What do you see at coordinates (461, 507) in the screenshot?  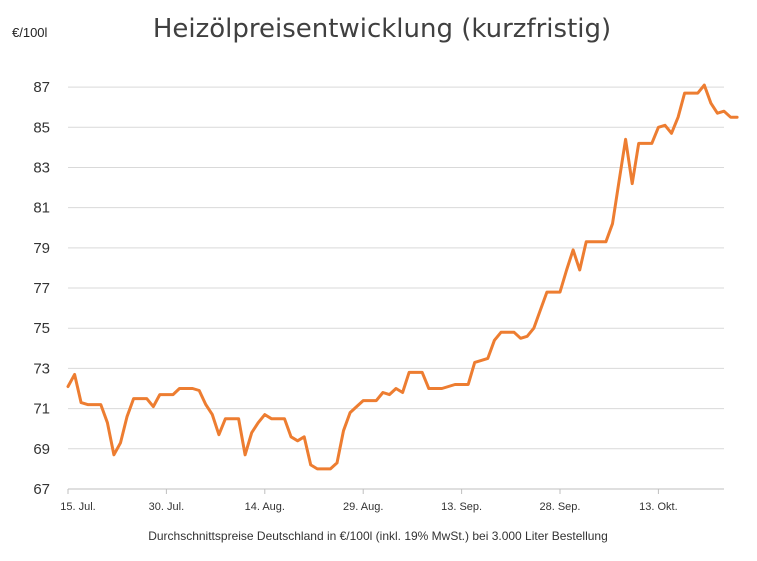 I see `x-tick-label: 13. Sep.` at bounding box center [461, 507].